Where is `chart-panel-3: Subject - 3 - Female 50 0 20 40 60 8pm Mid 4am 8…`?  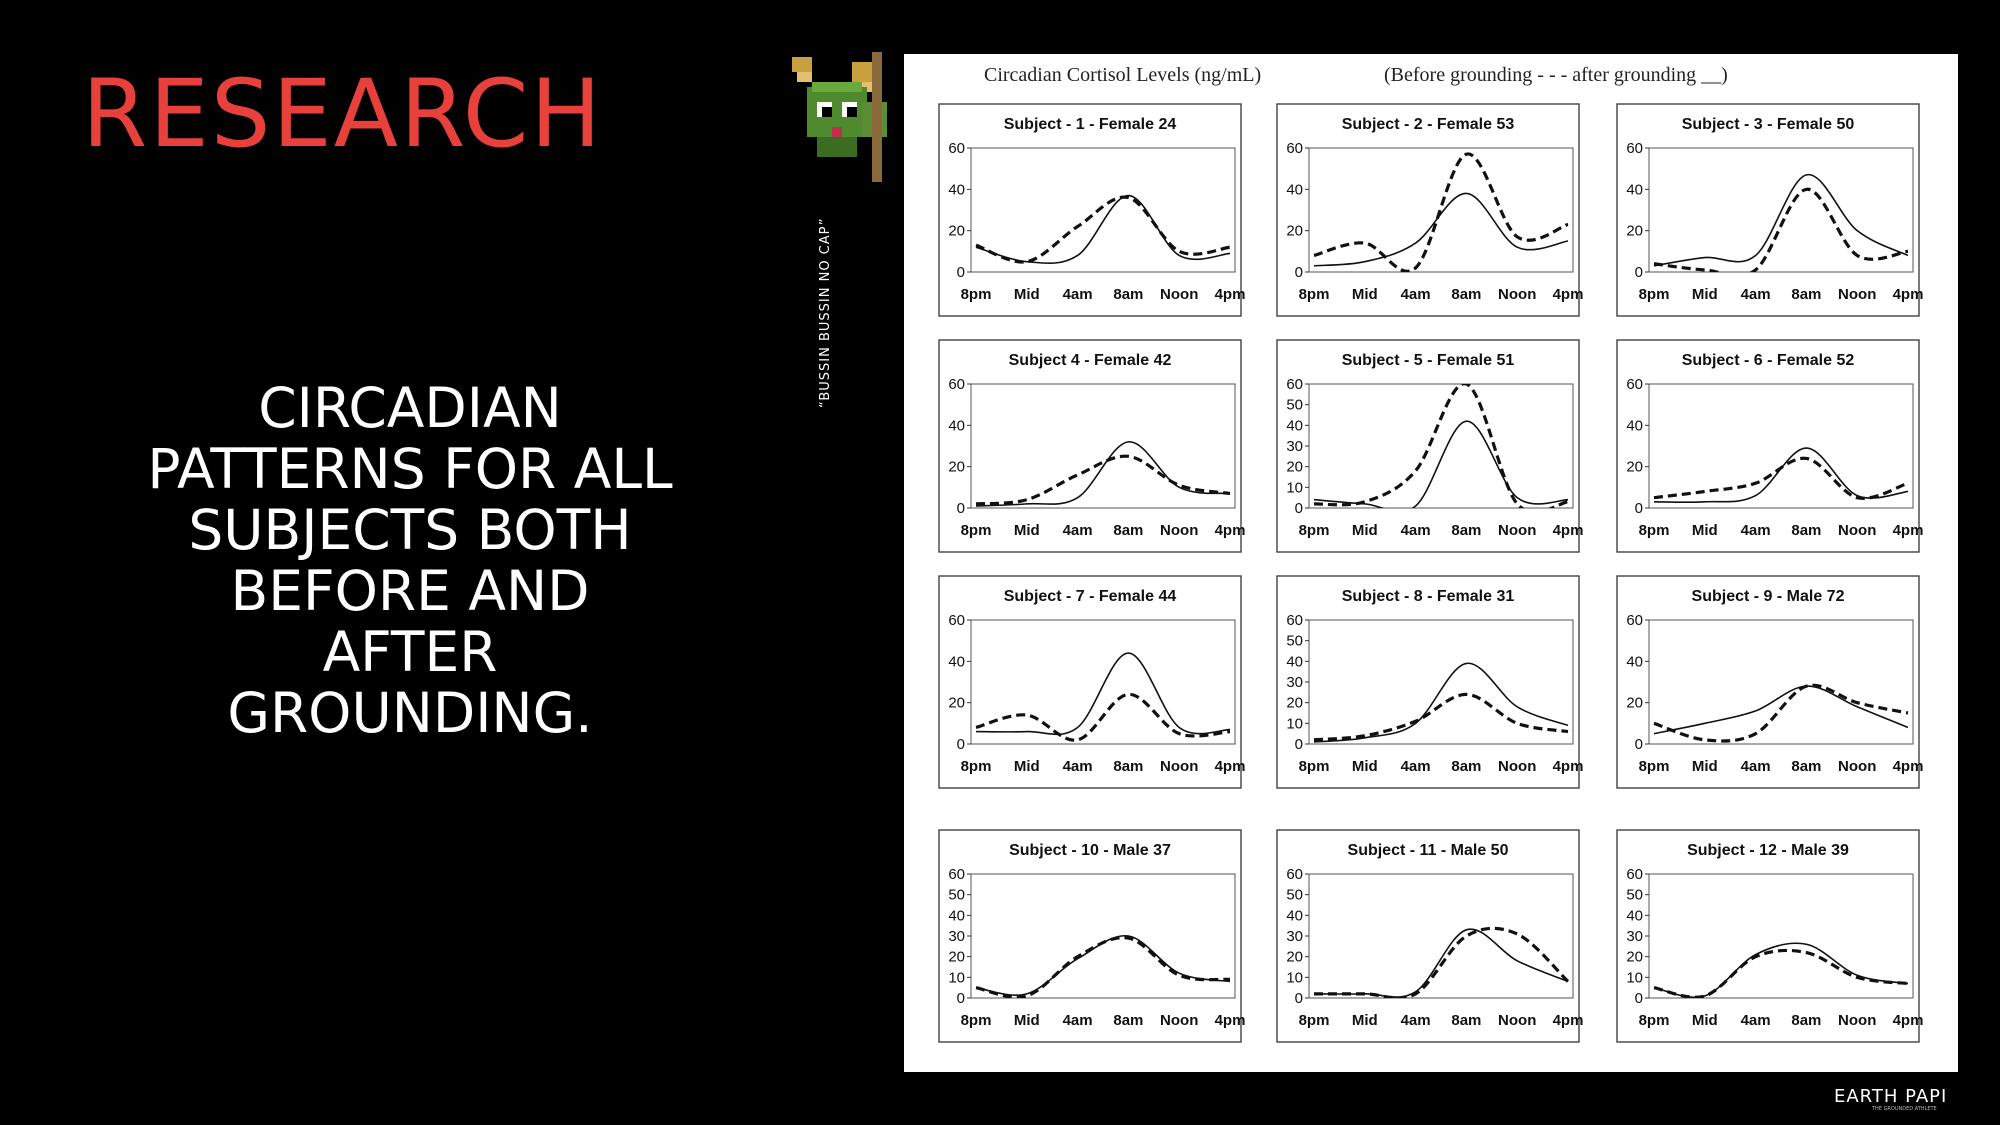
chart-panel-3: Subject - 3 - Female 50 0 20 40 60 8pm Mid 4am 8… is located at coordinates (1770, 210).